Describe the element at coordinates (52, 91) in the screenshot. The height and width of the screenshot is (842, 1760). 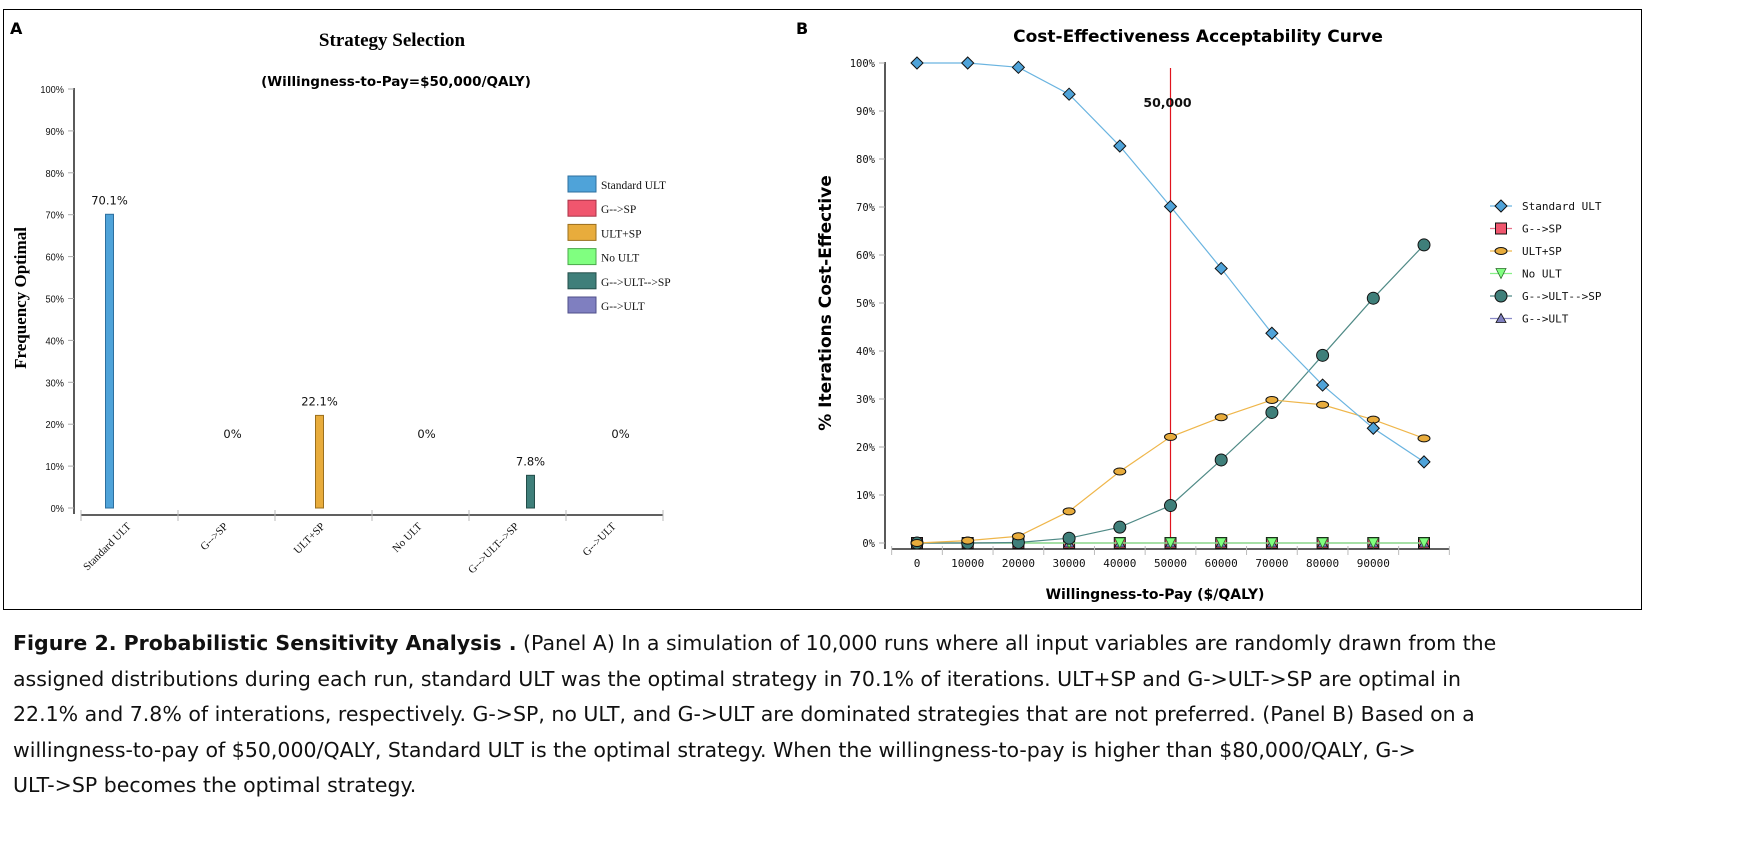
I see `a-y-tick-label: 100%` at that location.